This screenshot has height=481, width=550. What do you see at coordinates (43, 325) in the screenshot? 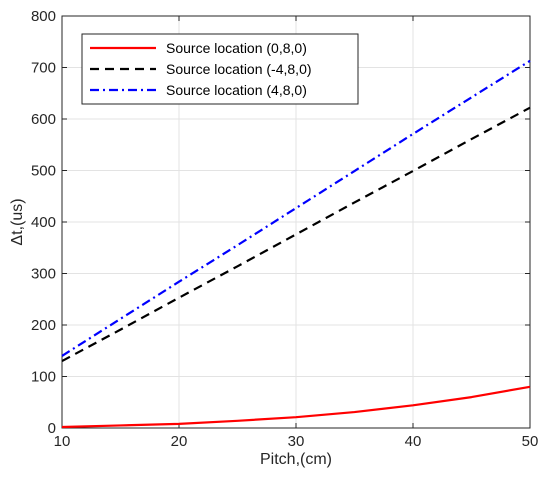
I see `y-tick-label: 200` at bounding box center [43, 325].